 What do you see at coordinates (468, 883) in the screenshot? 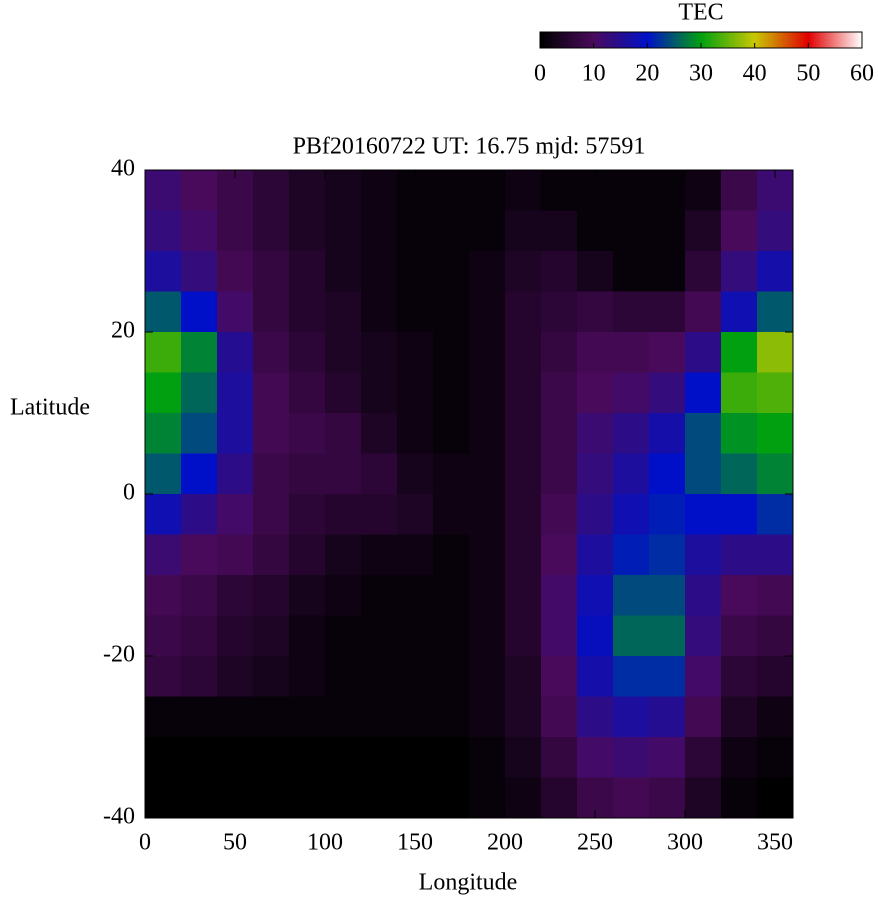
I see `x-axis-label: Longitude` at bounding box center [468, 883].